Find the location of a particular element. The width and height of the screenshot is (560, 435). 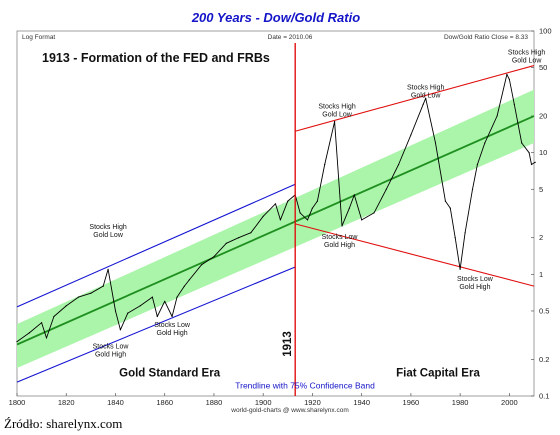

y-tick-label: 0.2 is located at coordinates (544, 359).